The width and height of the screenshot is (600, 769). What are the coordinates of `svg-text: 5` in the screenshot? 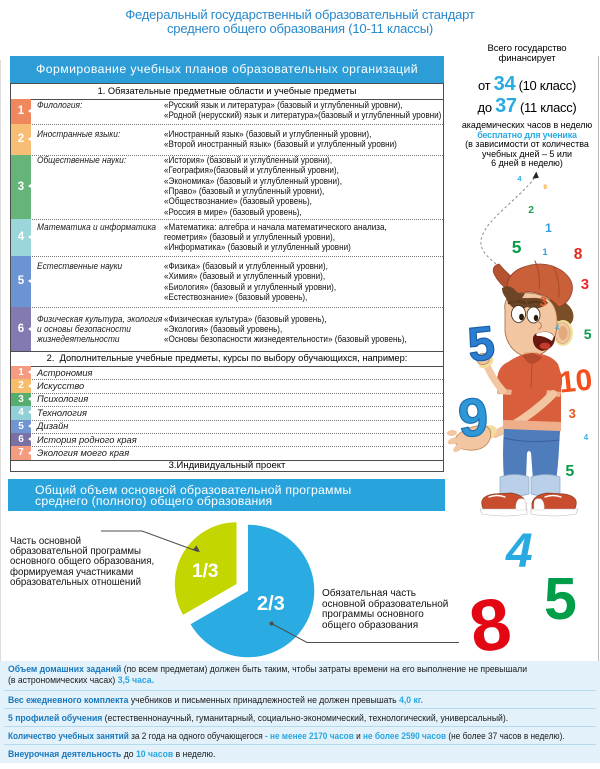 It's located at (481, 345).